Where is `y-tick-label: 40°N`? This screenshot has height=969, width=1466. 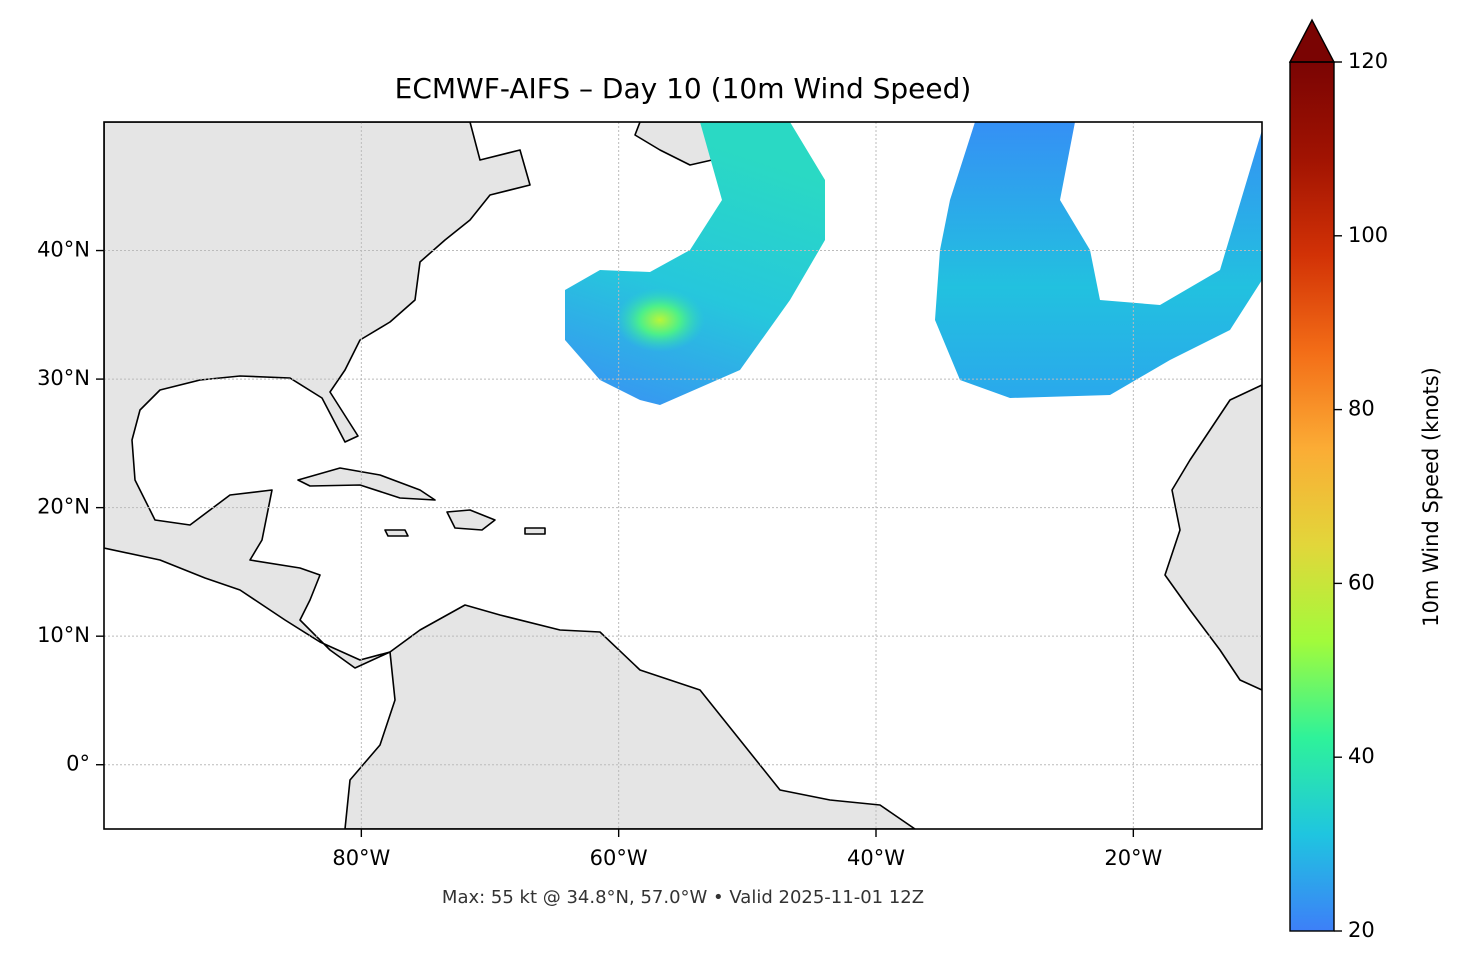 y-tick-label: 40°N is located at coordinates (63, 250).